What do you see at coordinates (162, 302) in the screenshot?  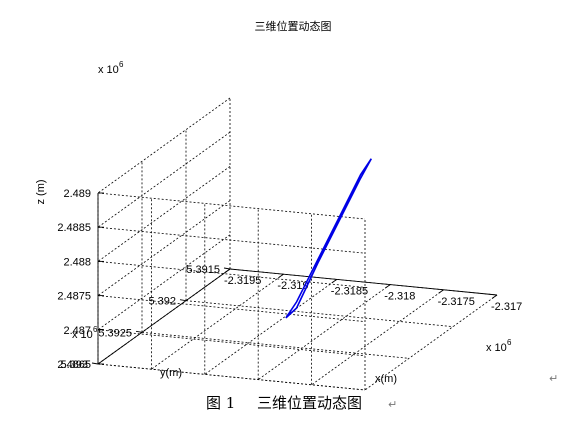 I see `y-tick-label: 5.392` at bounding box center [162, 302].